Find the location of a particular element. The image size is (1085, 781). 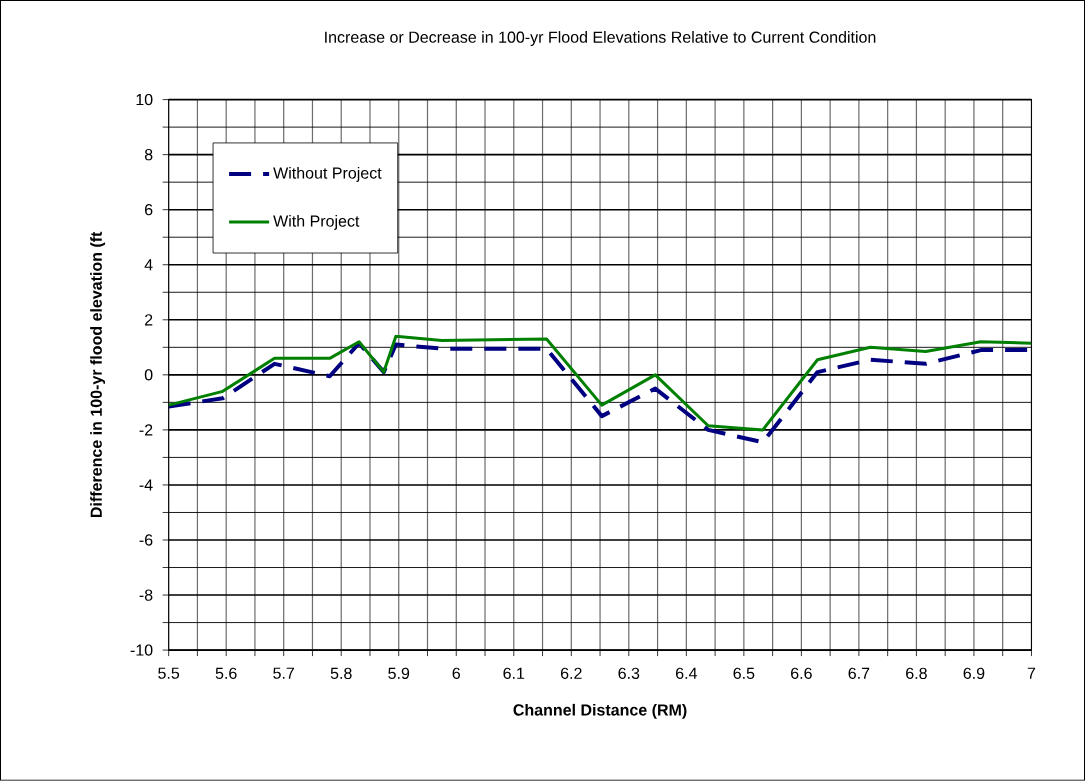

x-tick-label: 5.7 is located at coordinates (284, 673).